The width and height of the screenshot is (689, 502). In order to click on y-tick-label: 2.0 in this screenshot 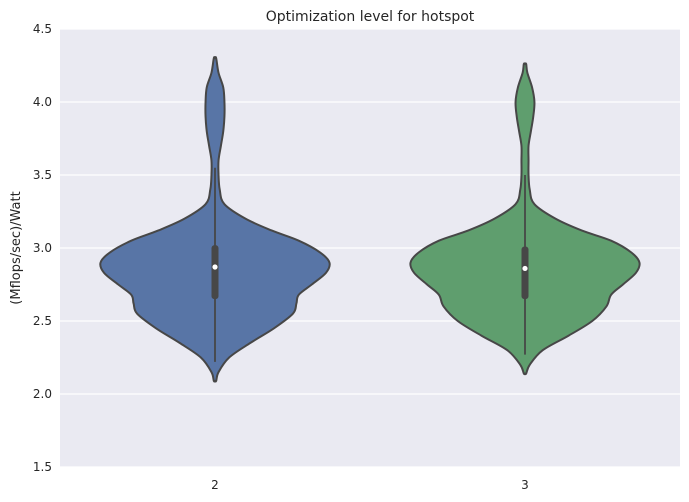, I will do `click(42, 394)`.